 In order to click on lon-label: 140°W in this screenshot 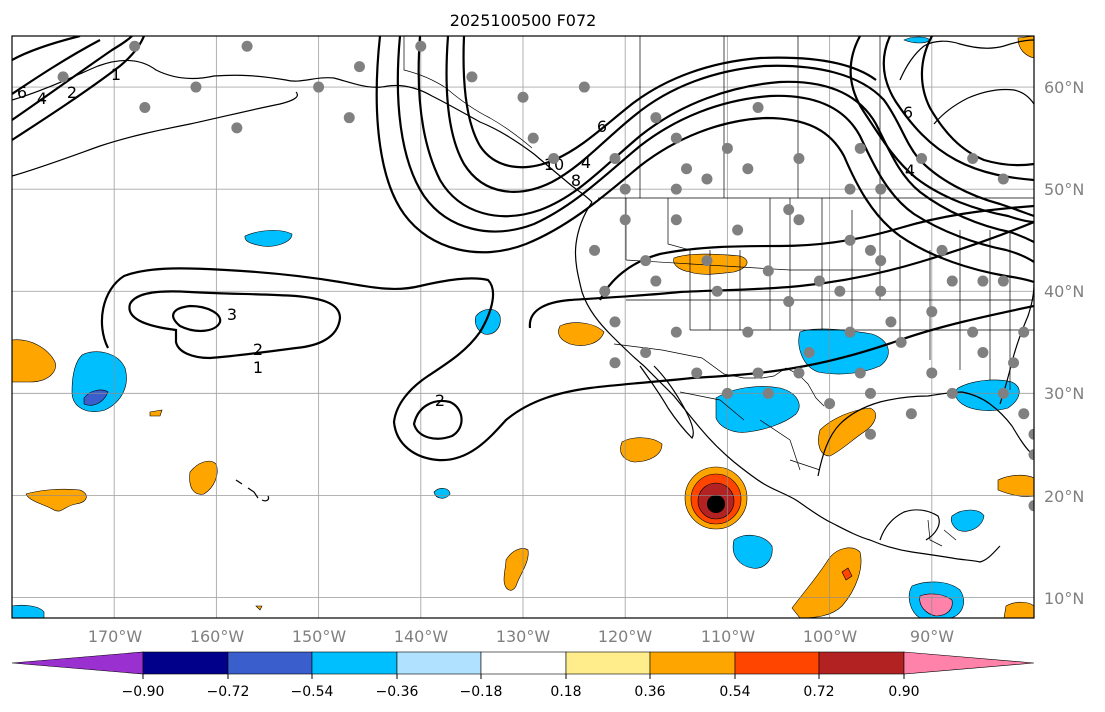, I will do `click(421, 636)`.